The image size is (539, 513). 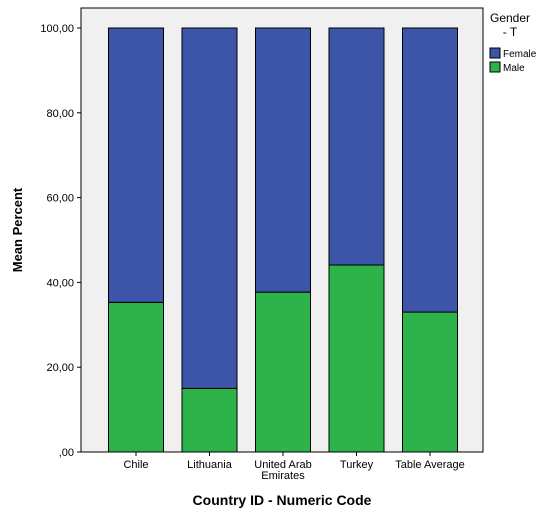 I want to click on legend-label-male: Male, so click(x=514, y=68).